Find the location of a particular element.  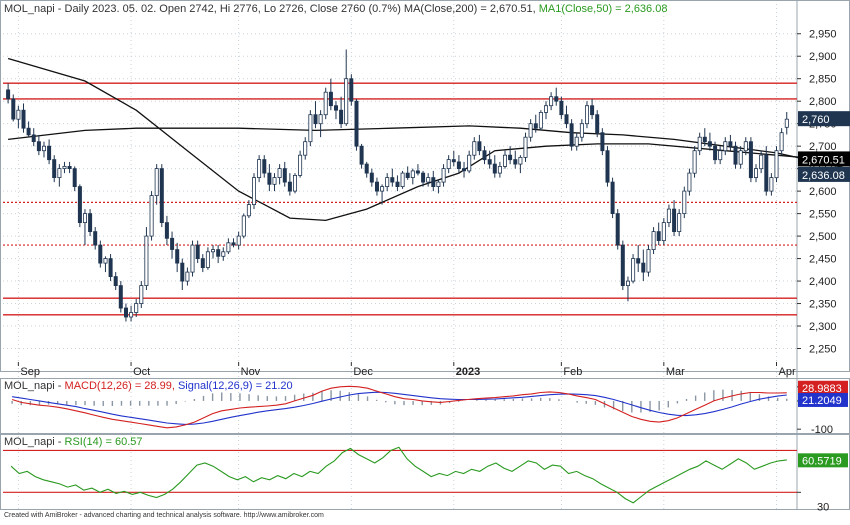

rsi-panel is located at coordinates (400, 475).